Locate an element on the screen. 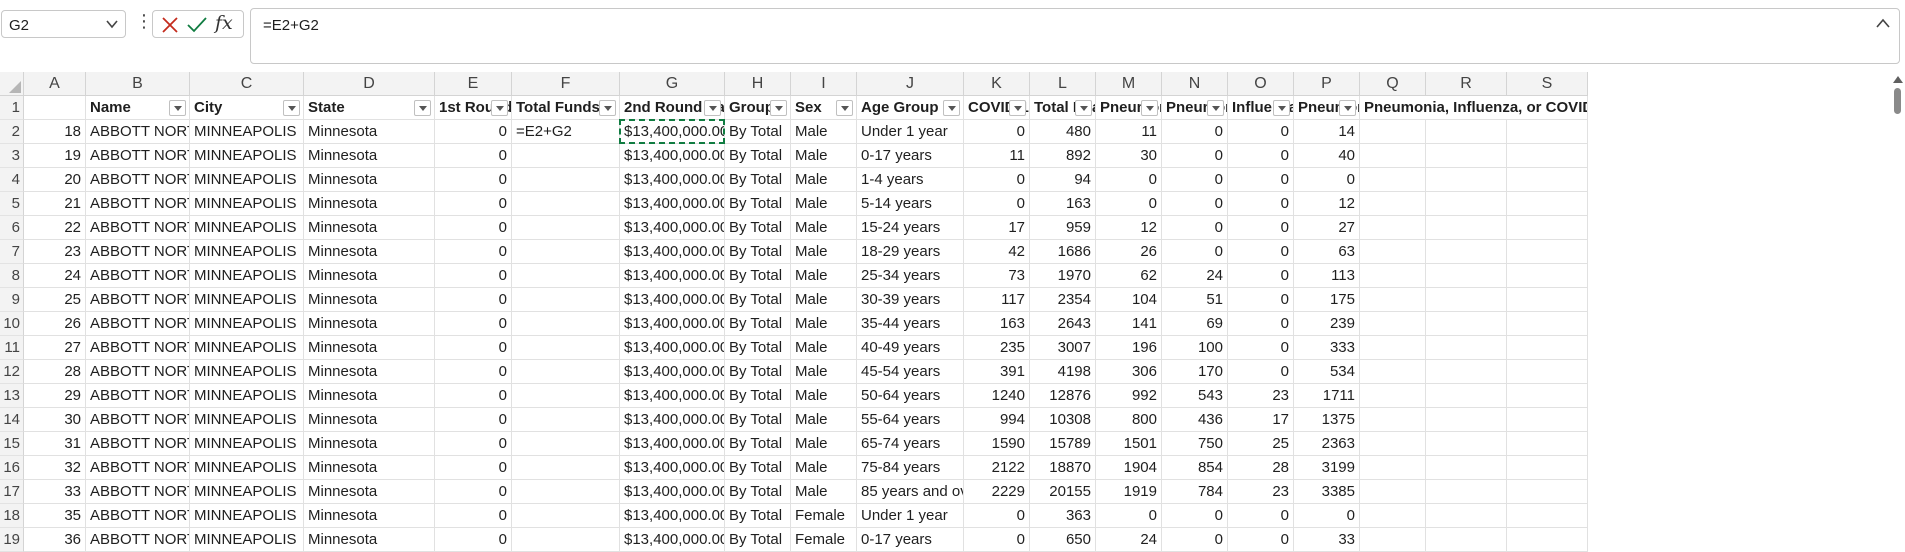  column-header-r: R is located at coordinates (1466, 84).